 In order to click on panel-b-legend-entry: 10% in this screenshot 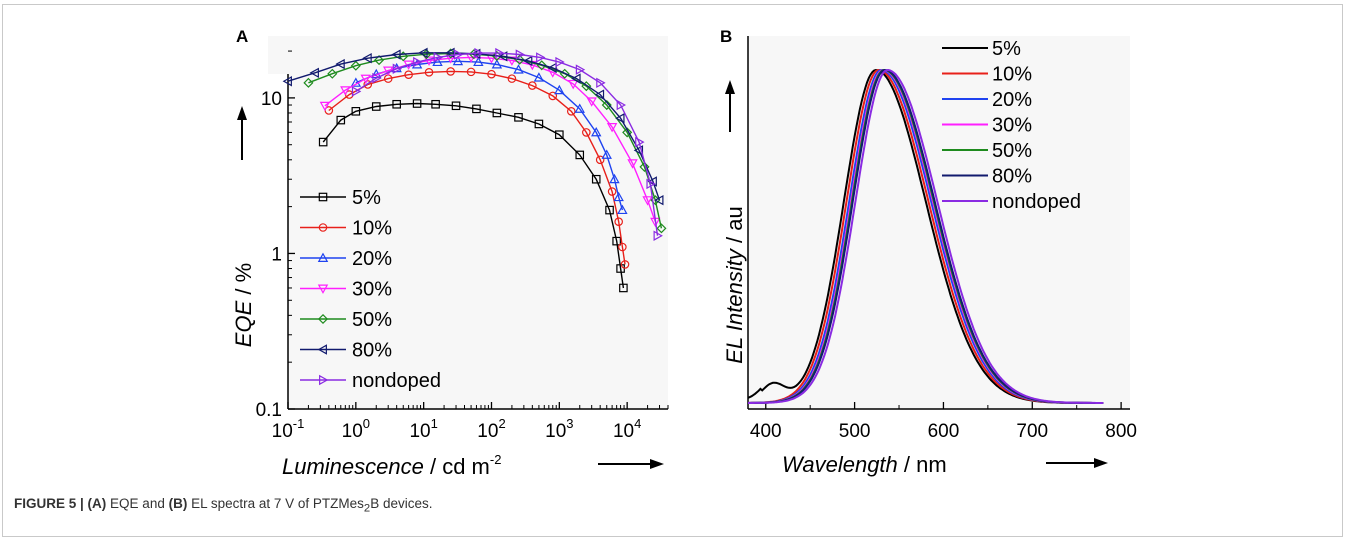, I will do `click(987, 75)`.